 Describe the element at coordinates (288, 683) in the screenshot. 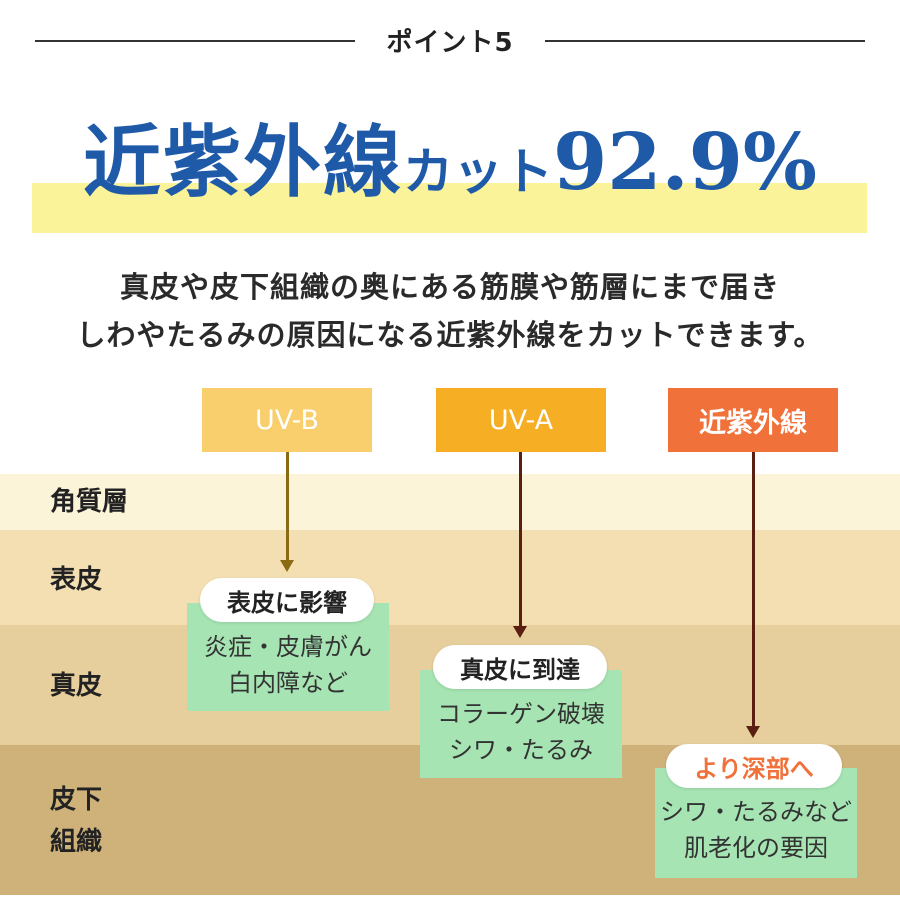

I see `uv-b-effect-line-2: 白内障など` at that location.